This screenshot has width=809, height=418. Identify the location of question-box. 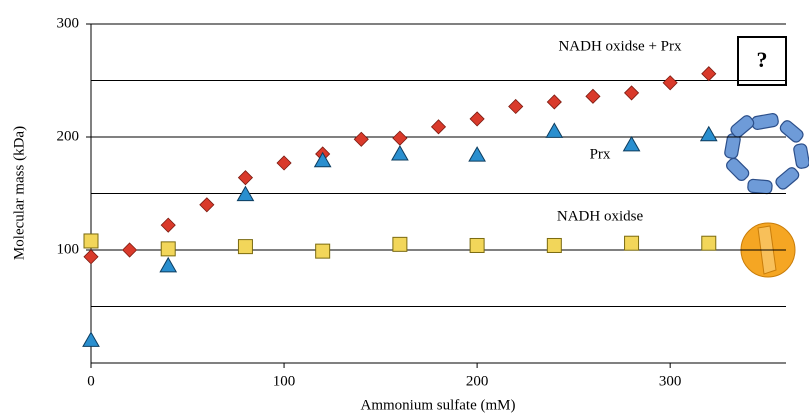
(762, 61).